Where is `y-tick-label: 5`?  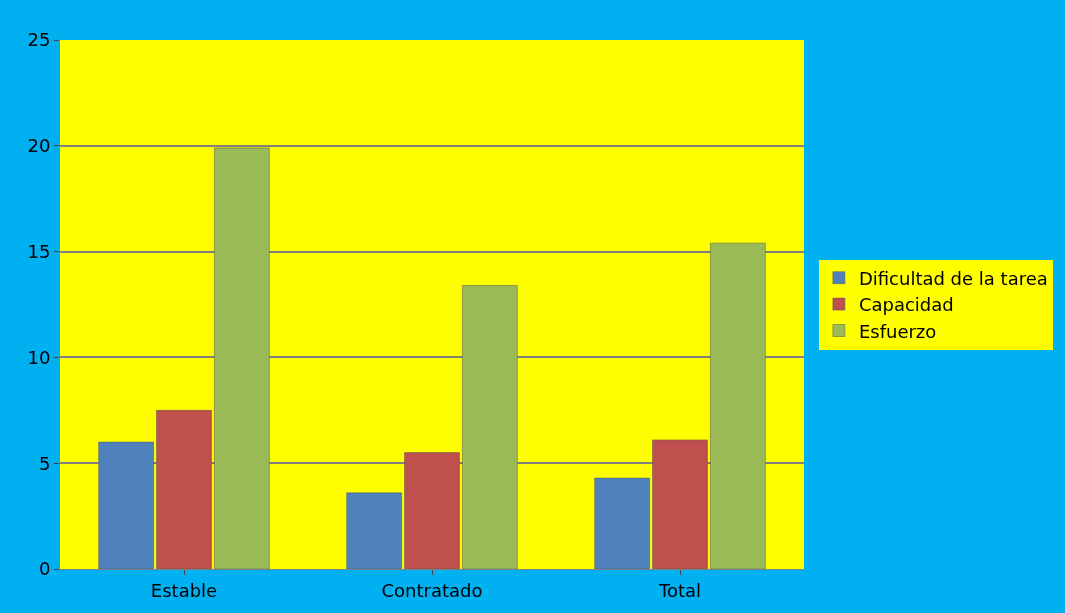
y-tick-label: 5 is located at coordinates (44, 463).